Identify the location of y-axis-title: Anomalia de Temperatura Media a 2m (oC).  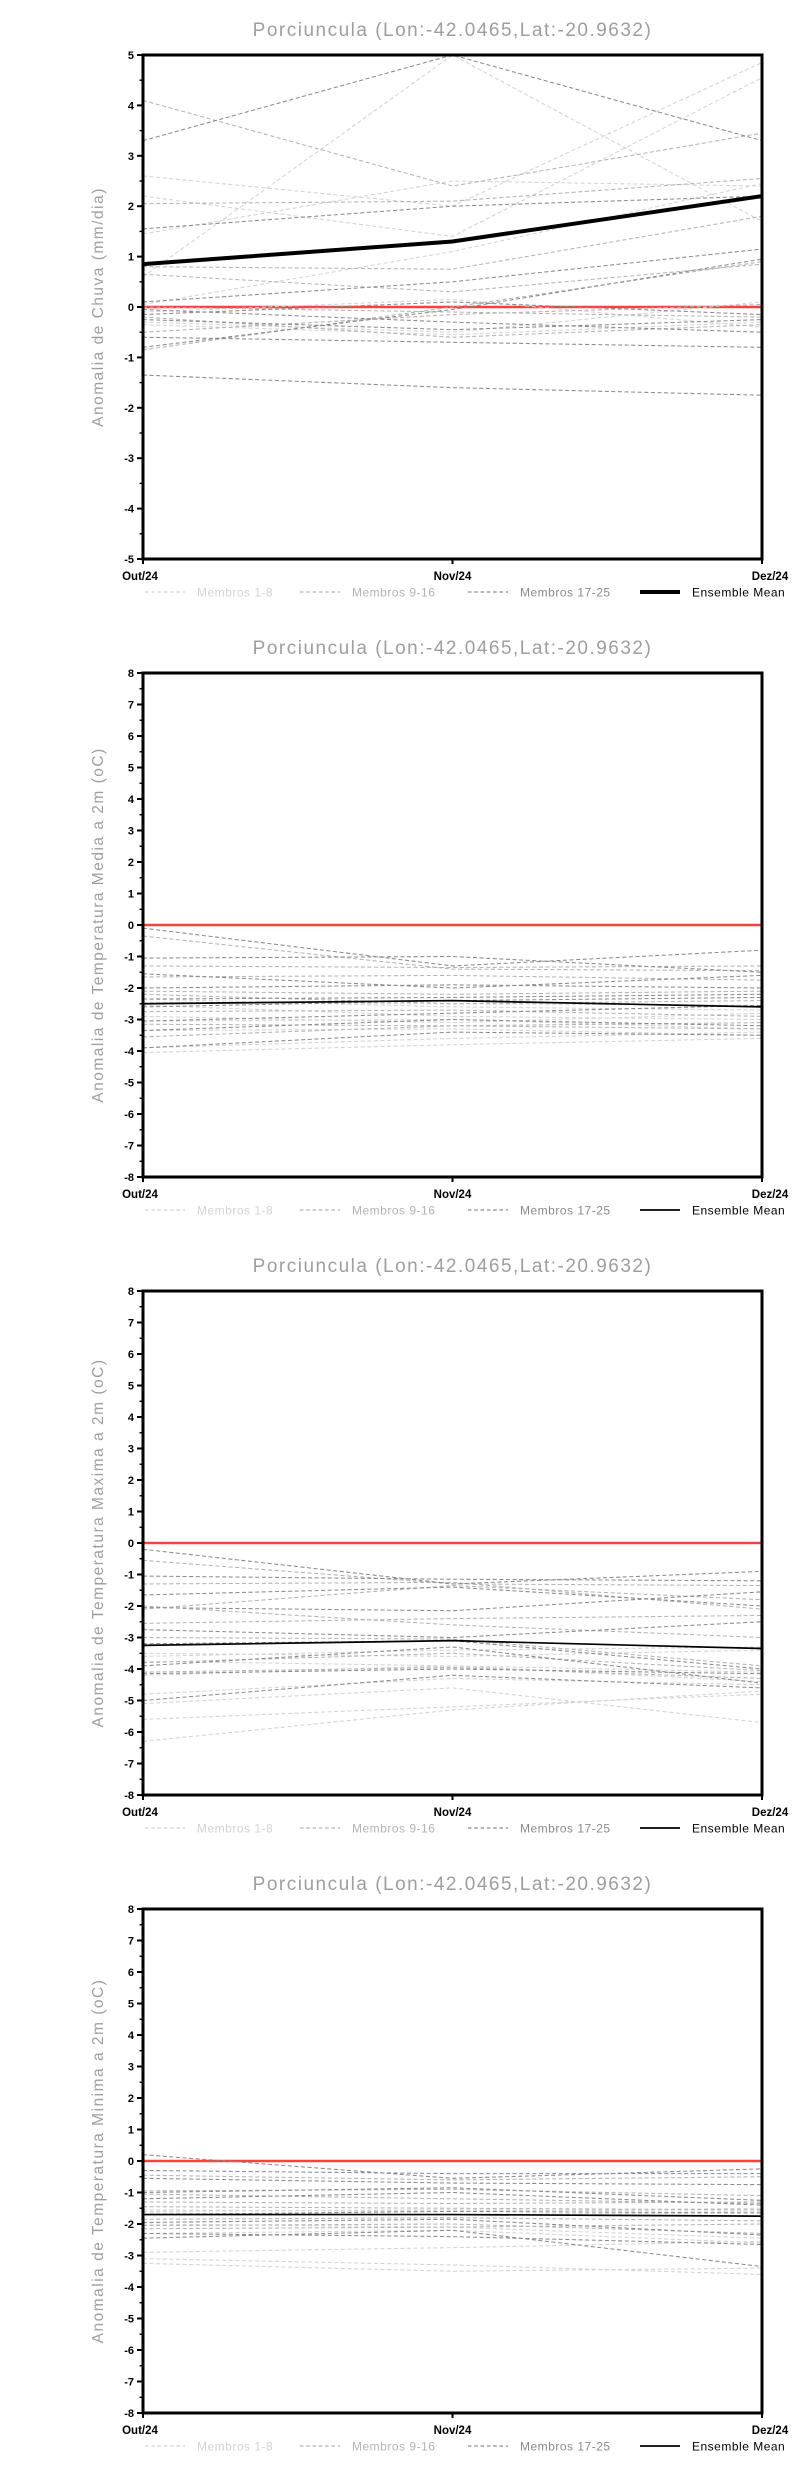
(98, 924).